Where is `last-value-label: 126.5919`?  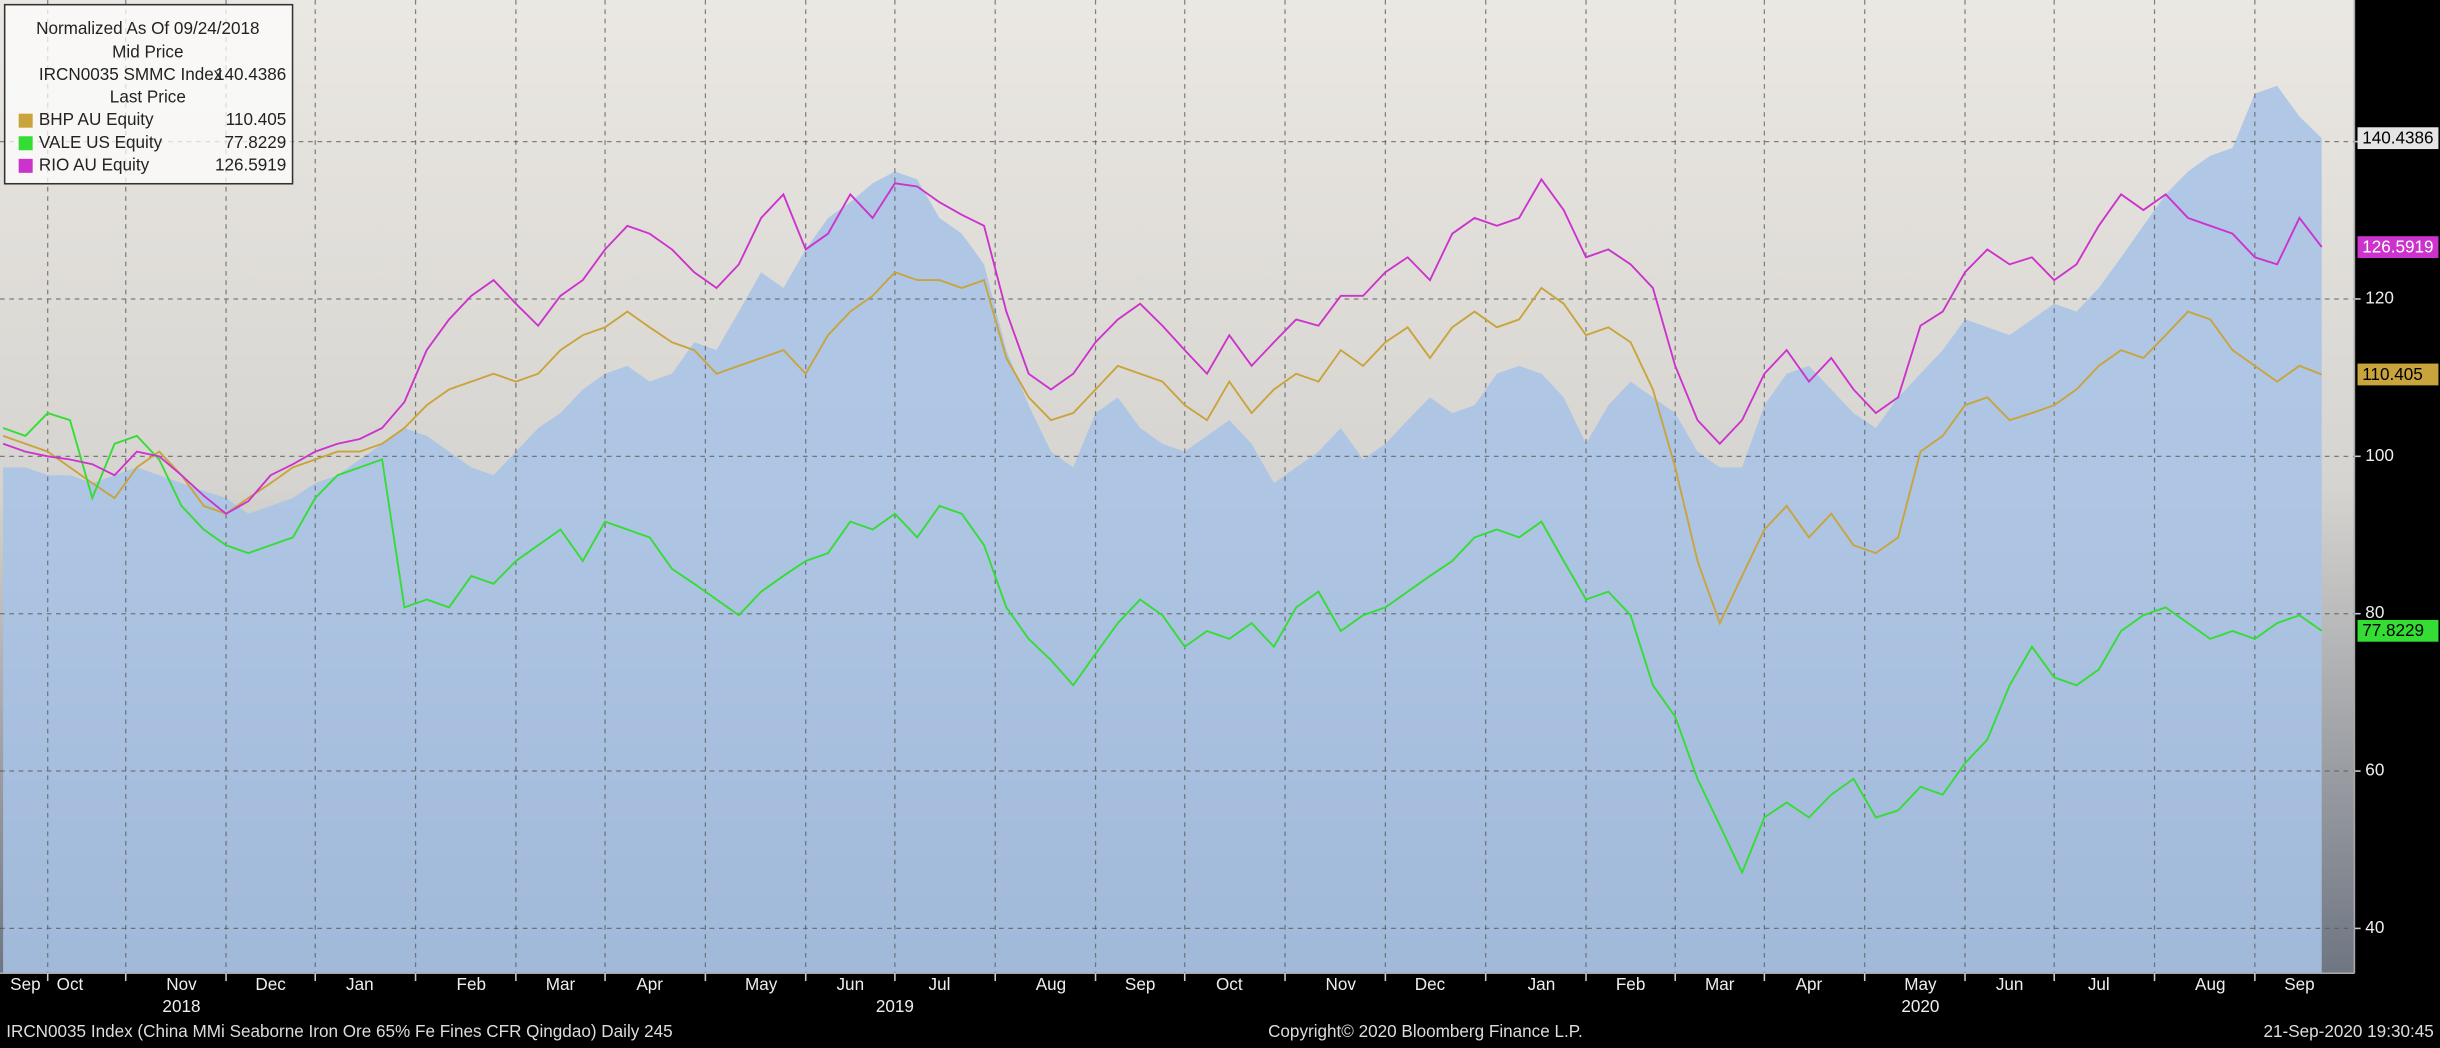
last-value-label: 126.5919 is located at coordinates (2397, 246).